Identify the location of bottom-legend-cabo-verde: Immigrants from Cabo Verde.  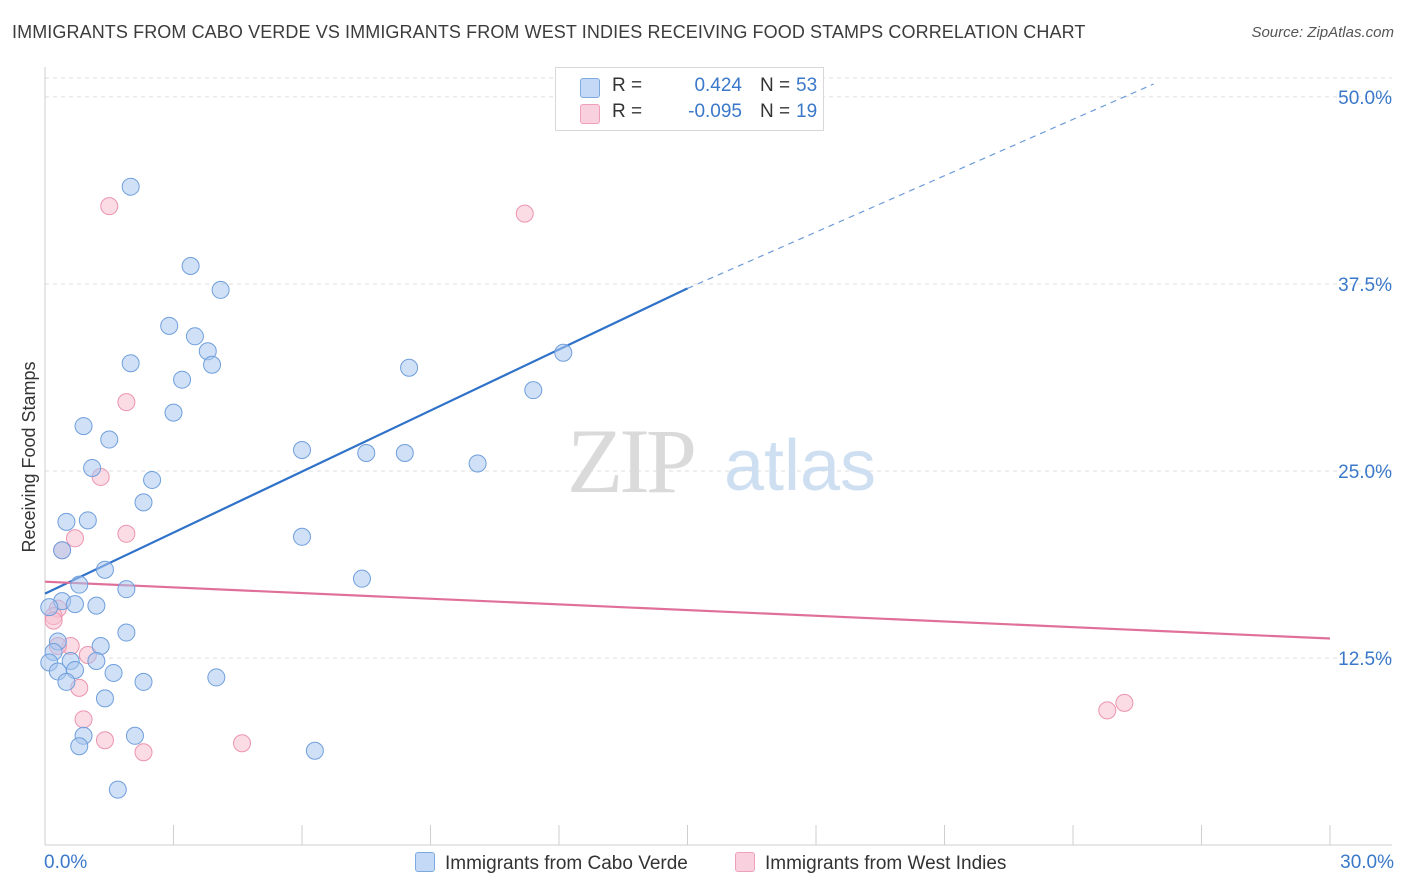
(551, 863).